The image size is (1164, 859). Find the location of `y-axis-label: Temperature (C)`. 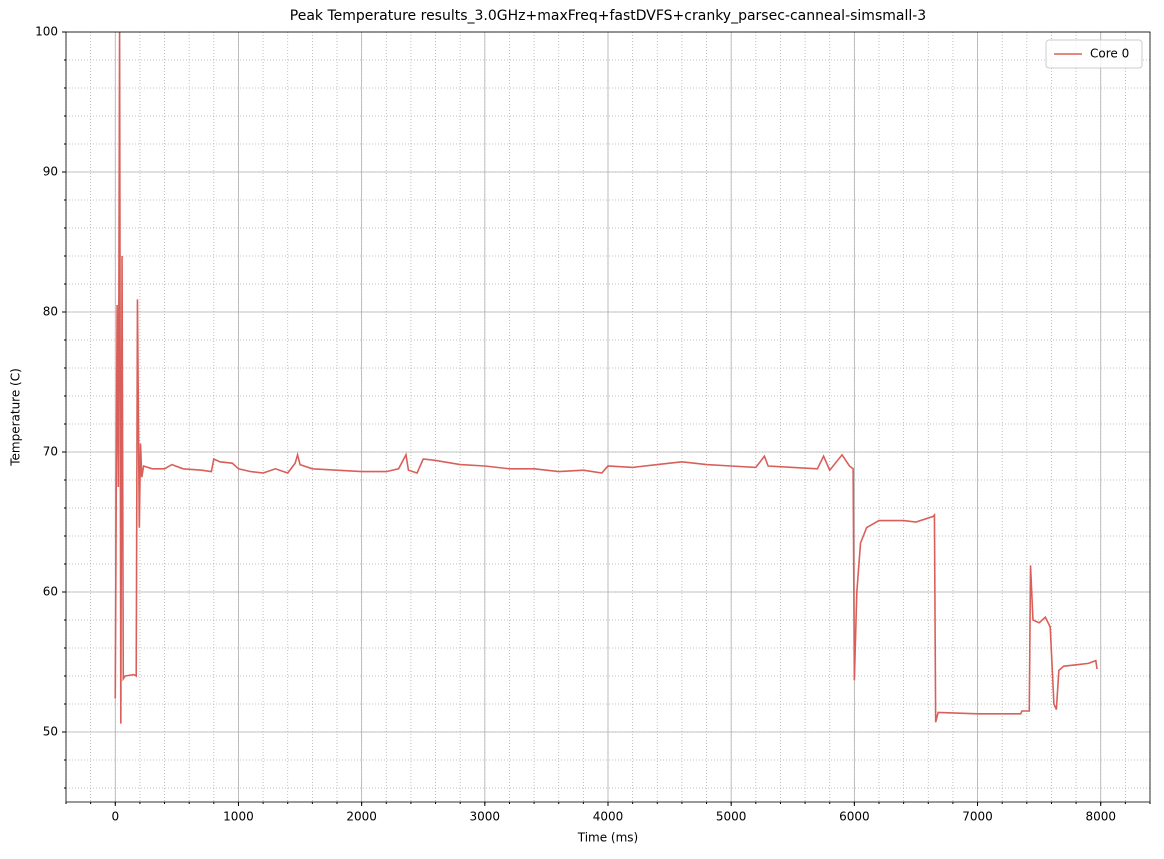

y-axis-label: Temperature (C) is located at coordinates (16, 417).